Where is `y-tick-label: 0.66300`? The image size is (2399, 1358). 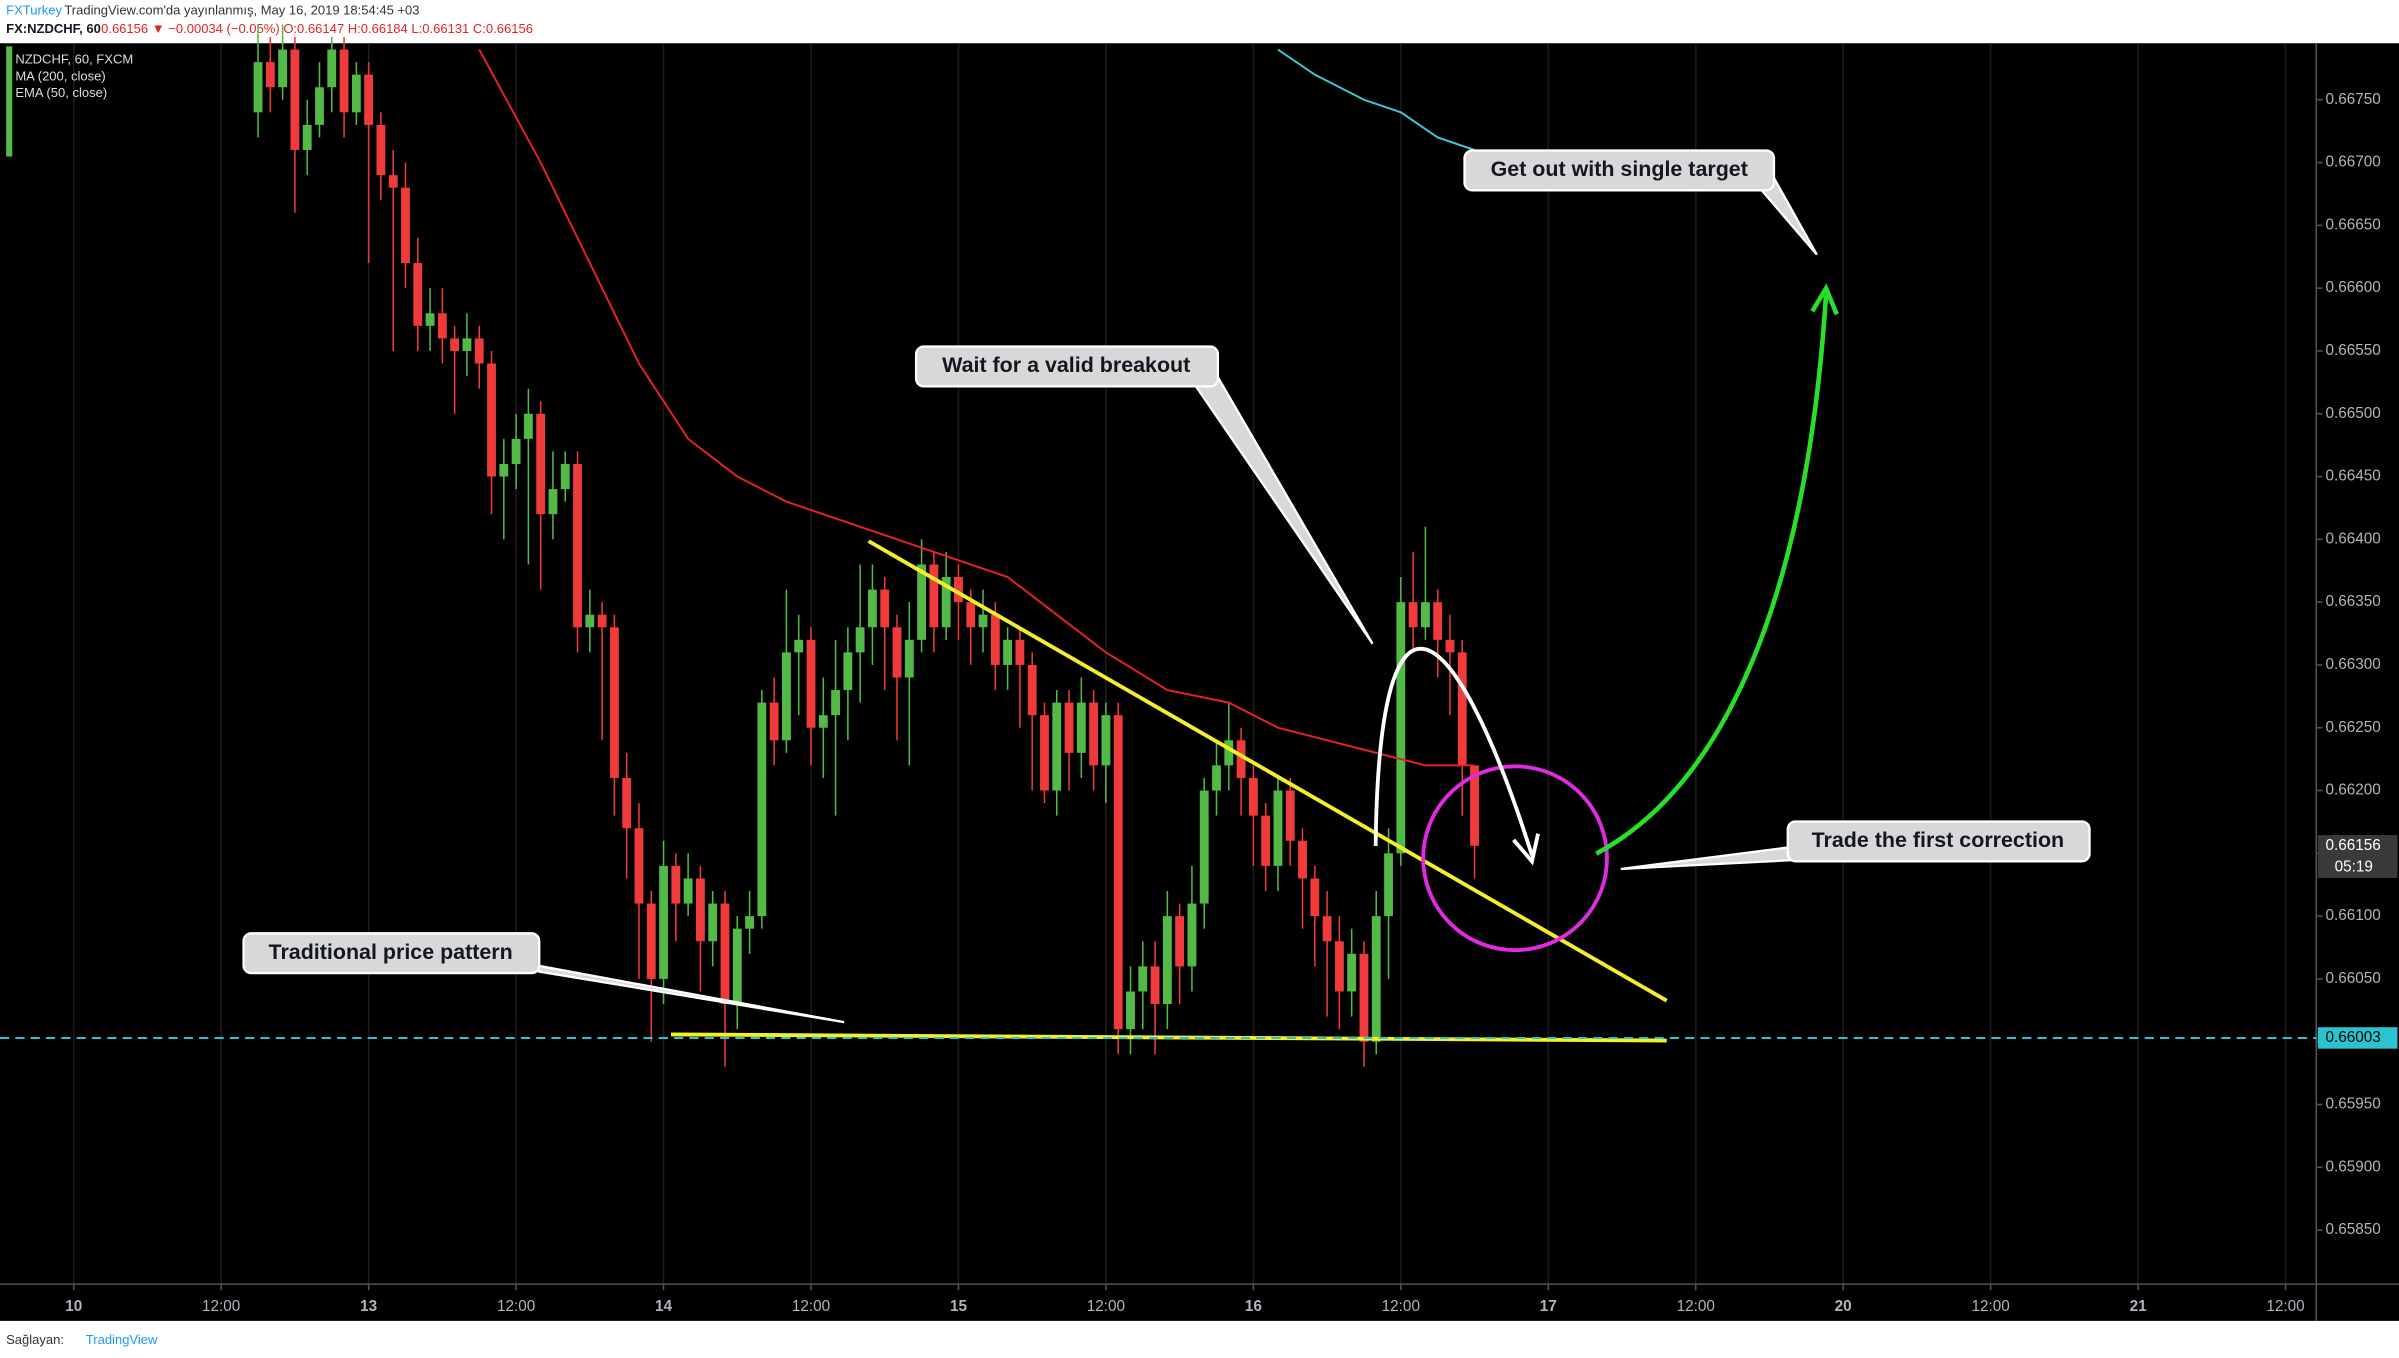
y-tick-label: 0.66300 is located at coordinates (2352, 664).